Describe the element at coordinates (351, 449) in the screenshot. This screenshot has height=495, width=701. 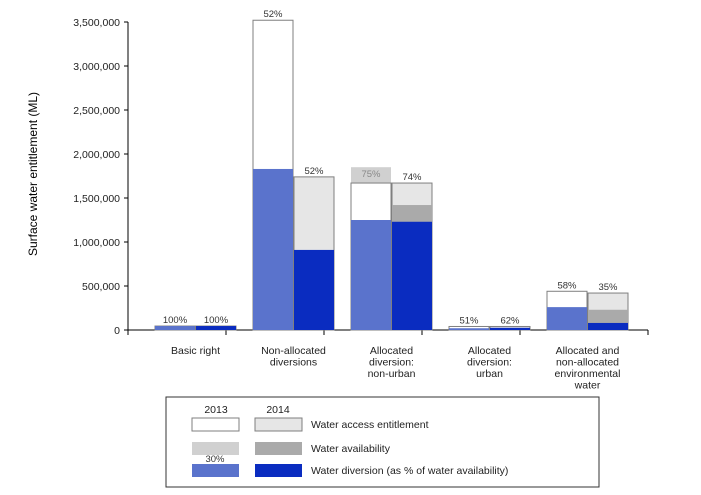
I see `legend-label-availability: Water availability` at that location.